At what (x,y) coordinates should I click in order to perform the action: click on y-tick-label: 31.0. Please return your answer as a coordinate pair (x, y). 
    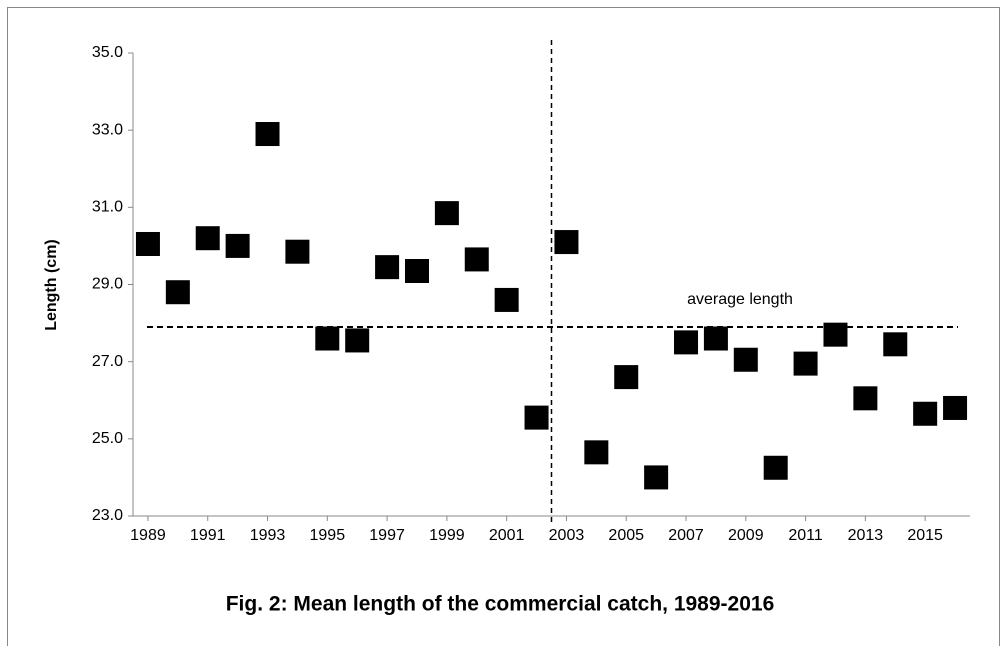
    Looking at the image, I should click on (107, 207).